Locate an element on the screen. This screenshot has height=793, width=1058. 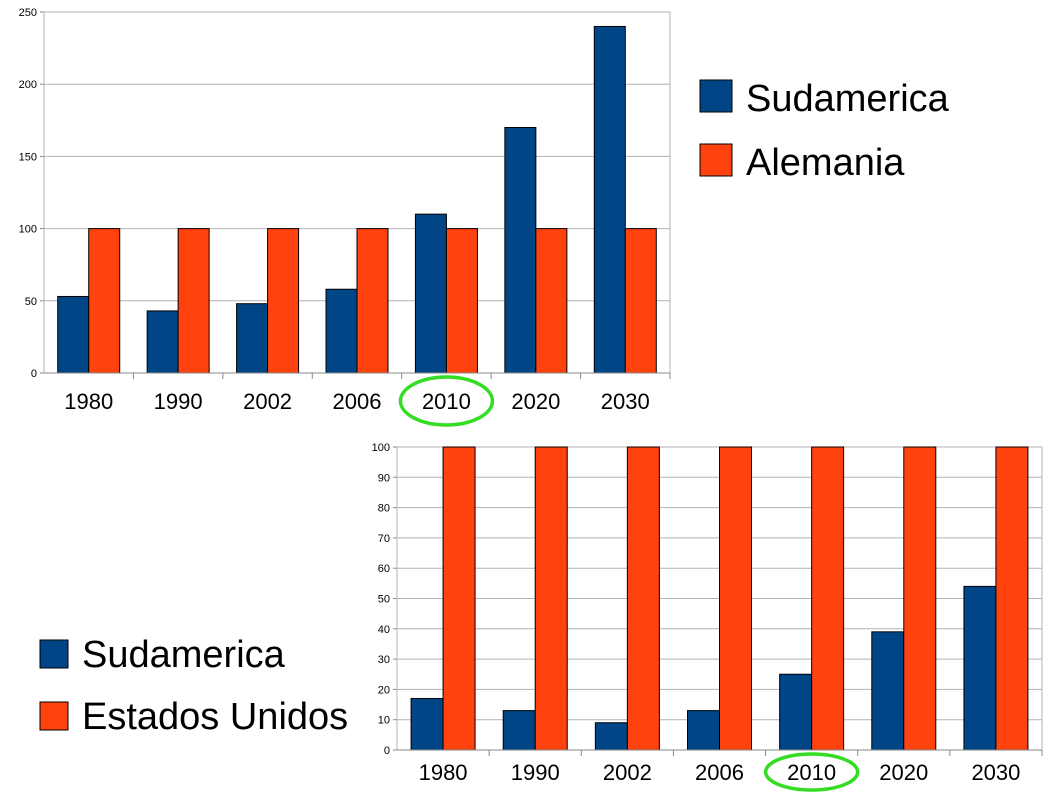
y-tick-label: 90 is located at coordinates (384, 478).